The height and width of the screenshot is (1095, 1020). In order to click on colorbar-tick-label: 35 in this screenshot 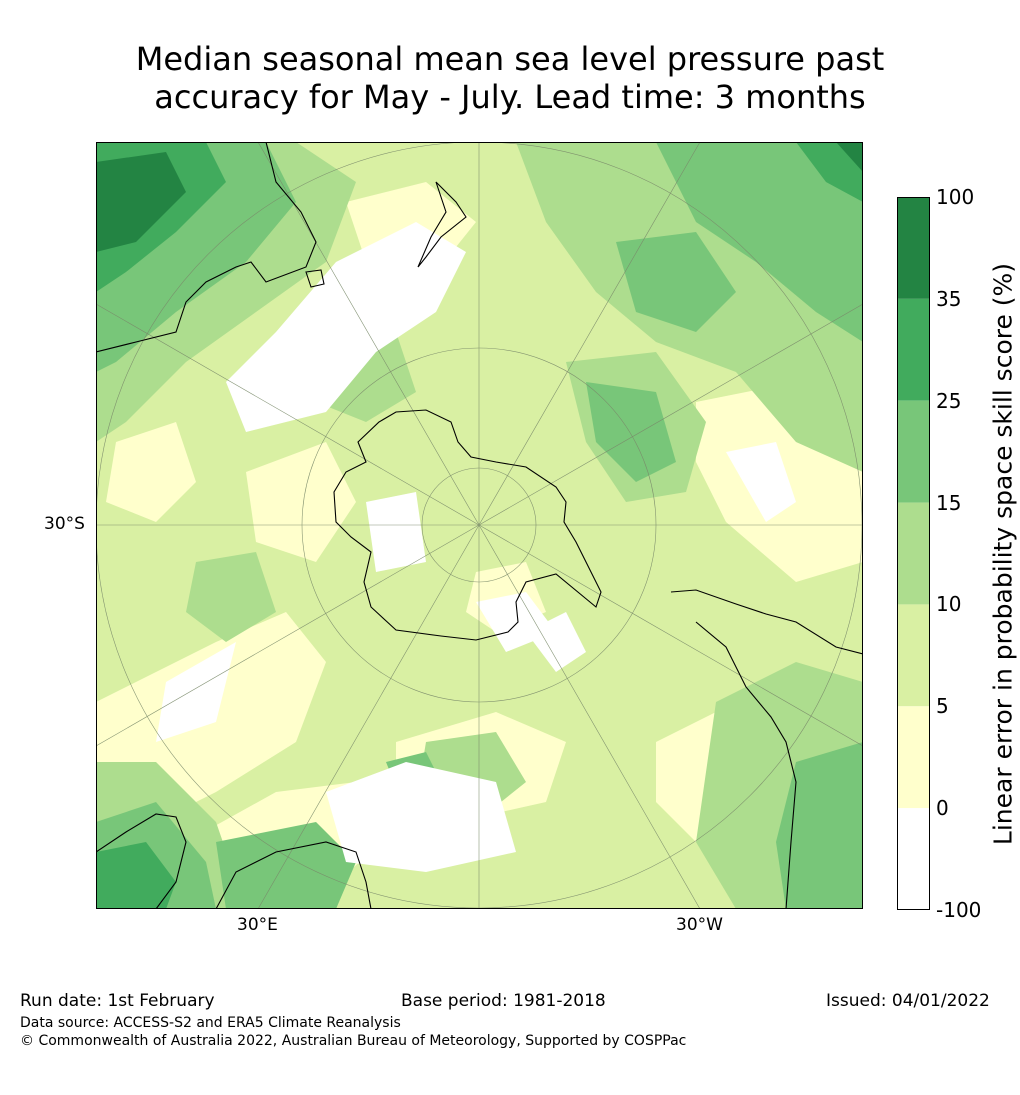, I will do `click(949, 298)`.